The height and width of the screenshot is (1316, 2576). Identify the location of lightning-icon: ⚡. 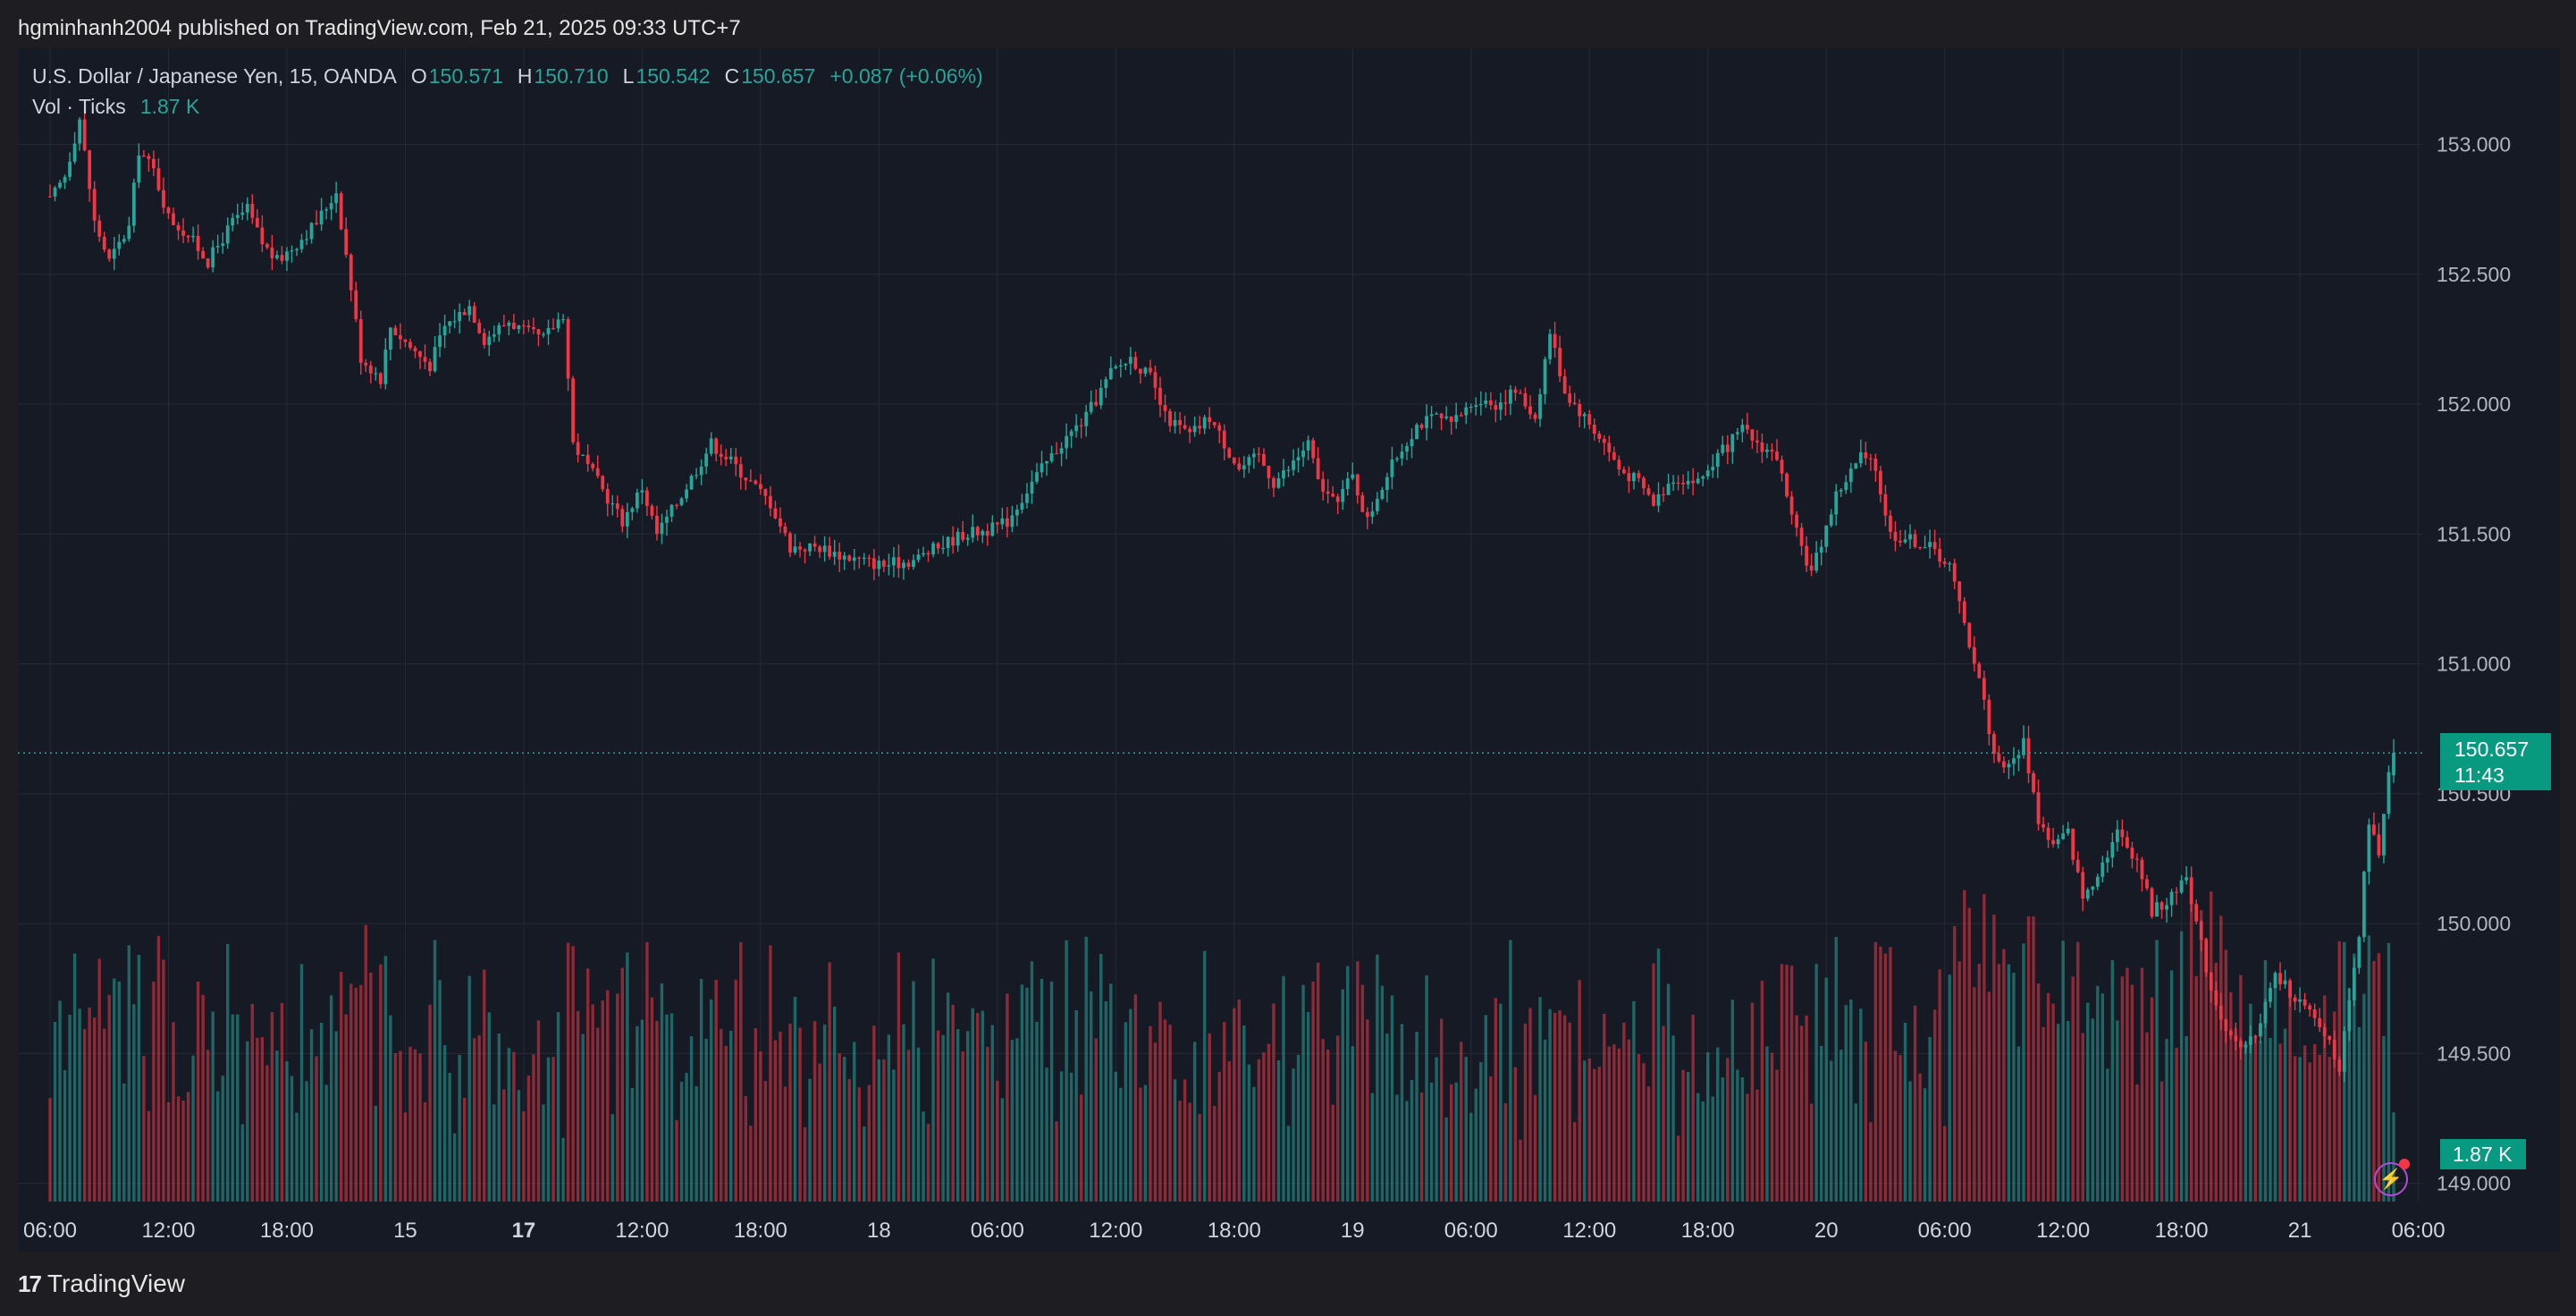
(2391, 1179).